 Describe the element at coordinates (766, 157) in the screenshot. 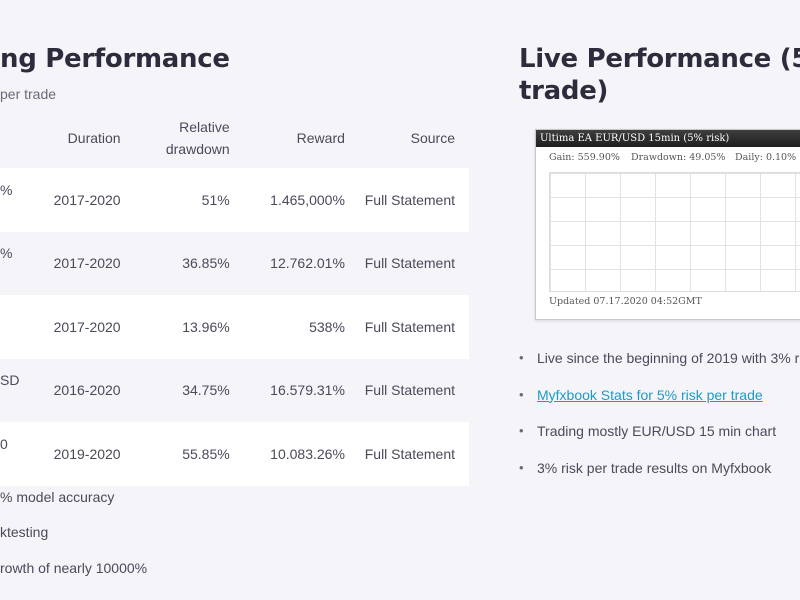

I see `widget-daily: Daily: 0.10%` at that location.